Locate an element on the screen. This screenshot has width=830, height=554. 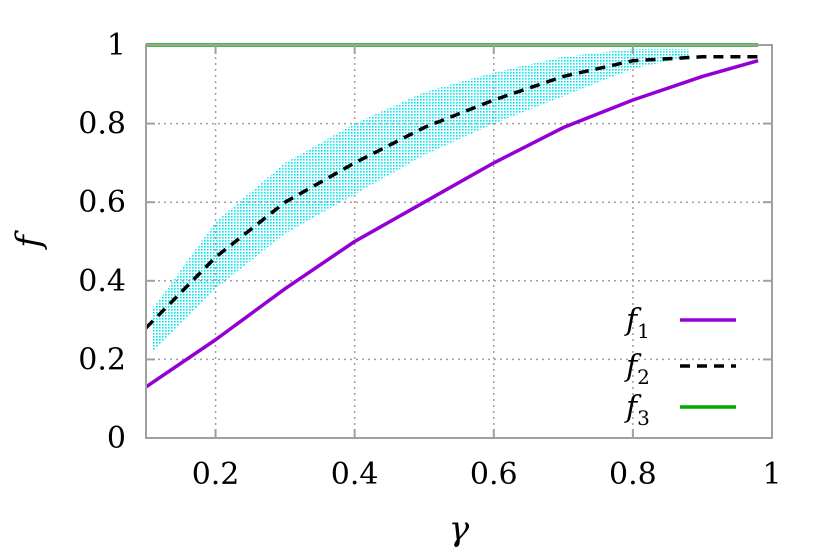
y-tick-label: 0.8 is located at coordinates (102, 124).